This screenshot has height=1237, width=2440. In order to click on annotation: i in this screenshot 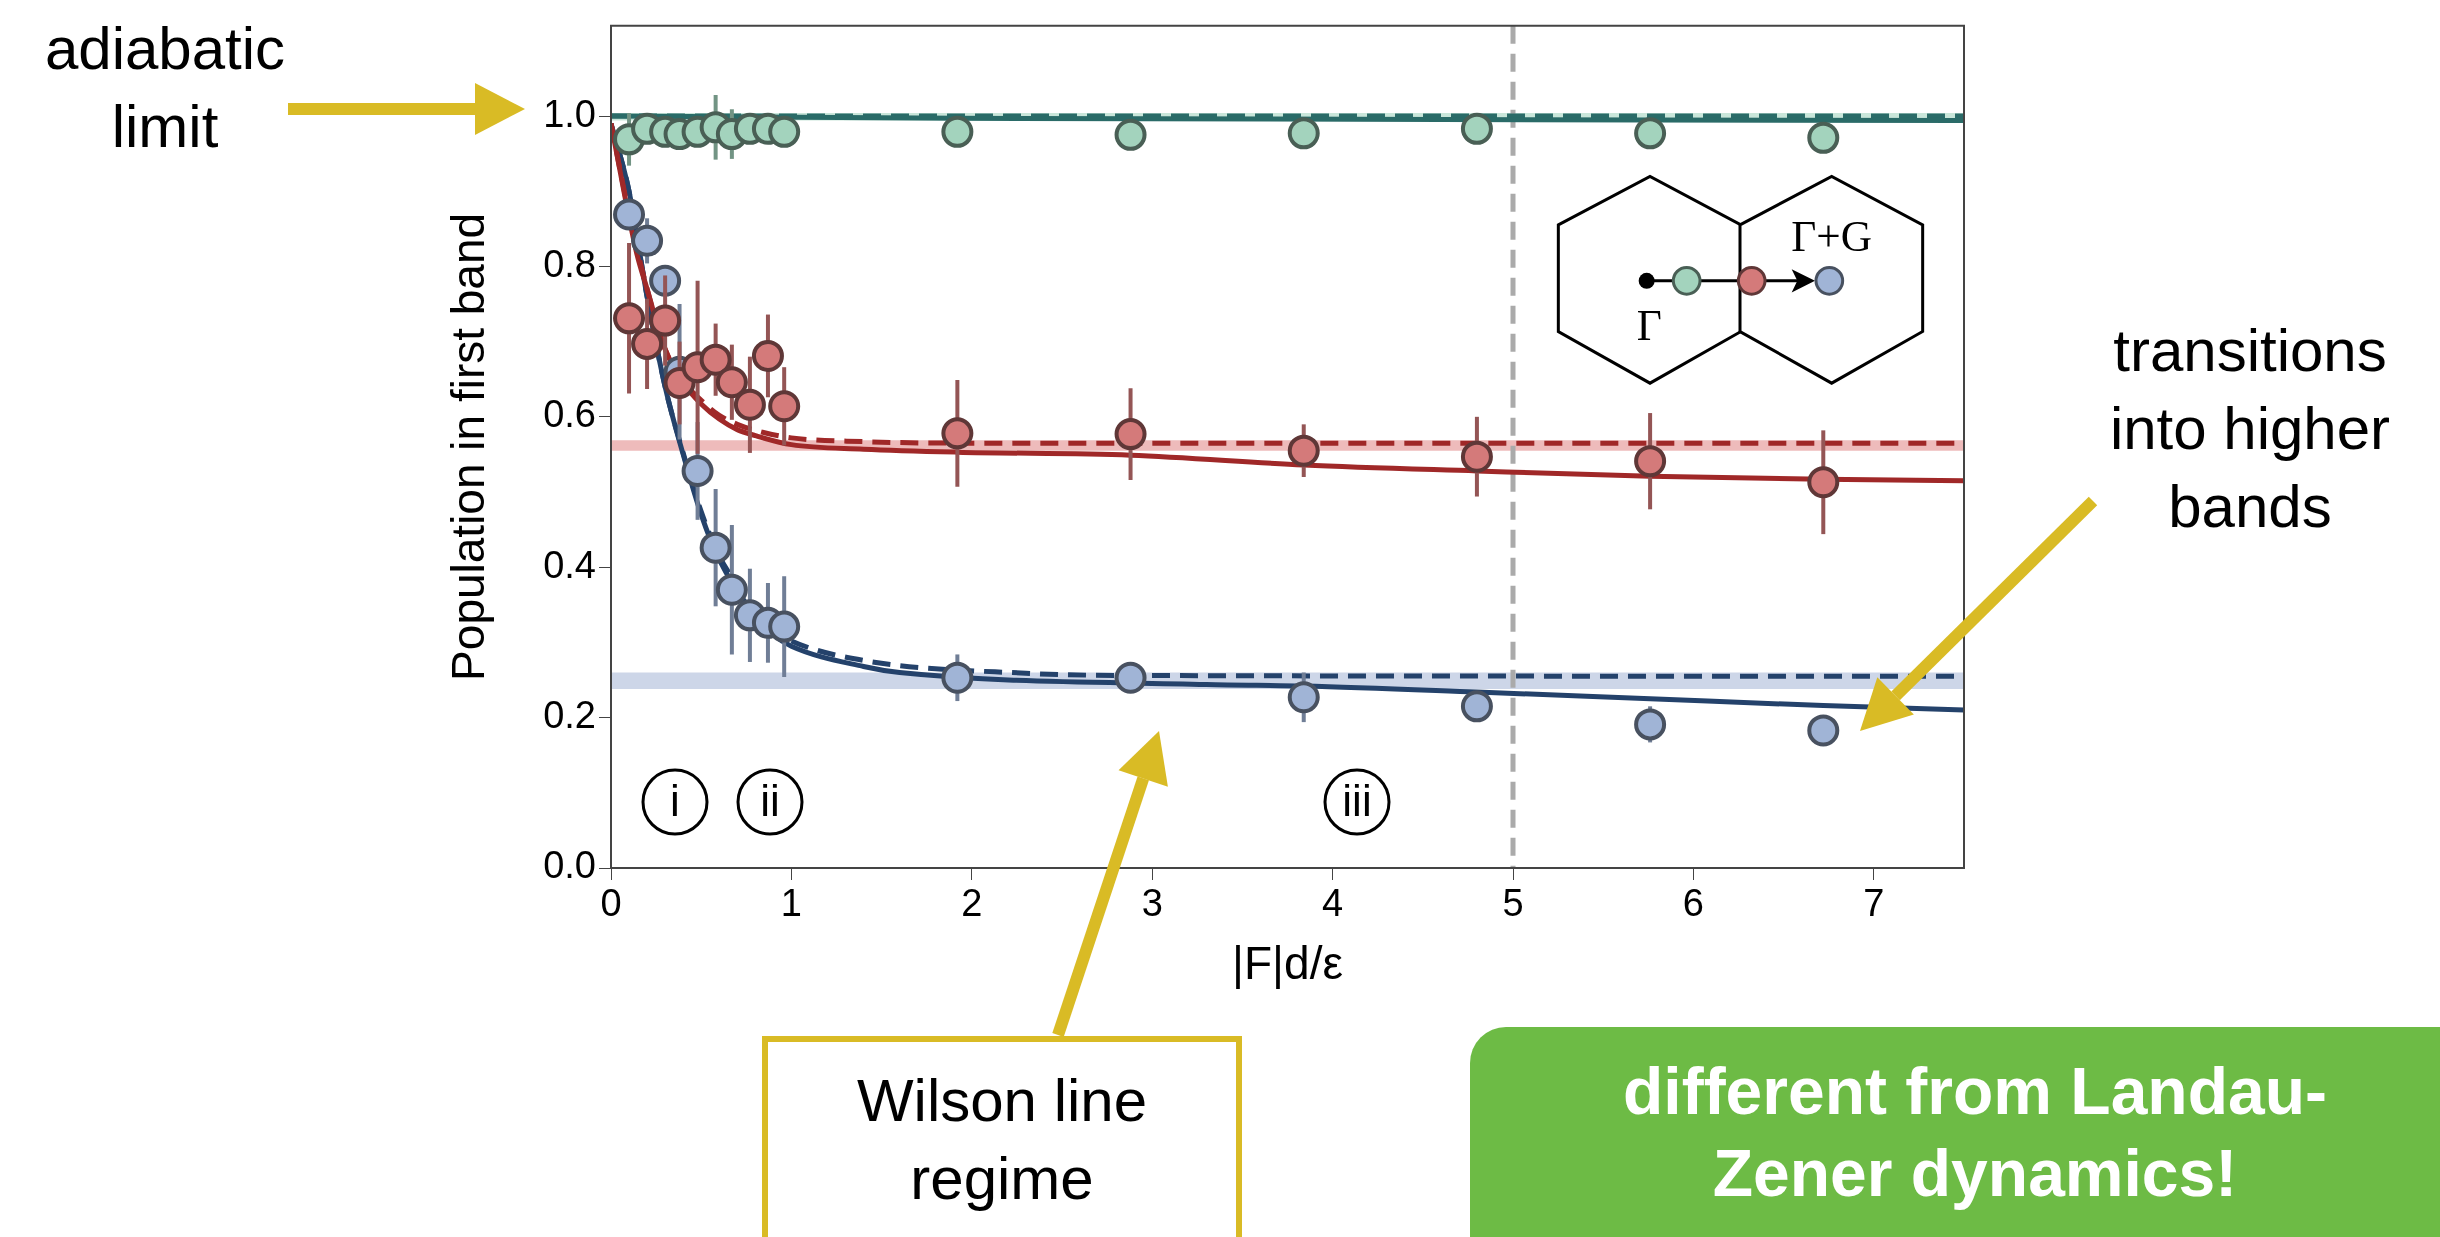, I will do `click(675, 801)`.